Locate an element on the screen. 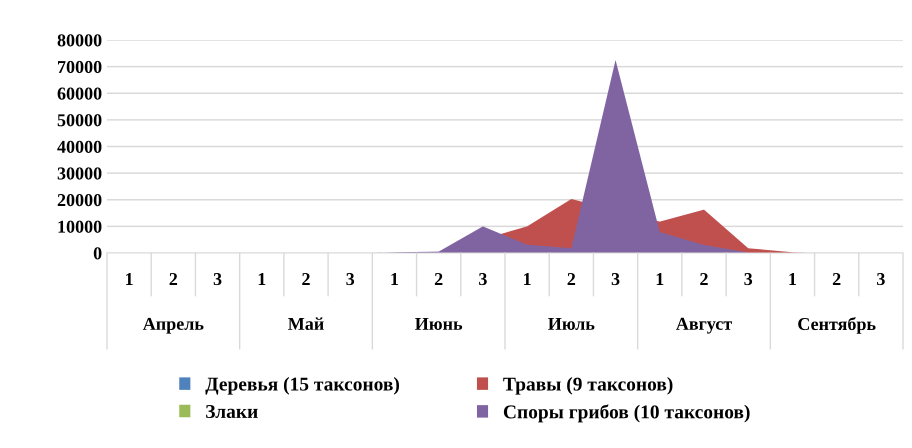 This screenshot has width=912, height=448. y-tick-label: 20000 is located at coordinates (80, 200).